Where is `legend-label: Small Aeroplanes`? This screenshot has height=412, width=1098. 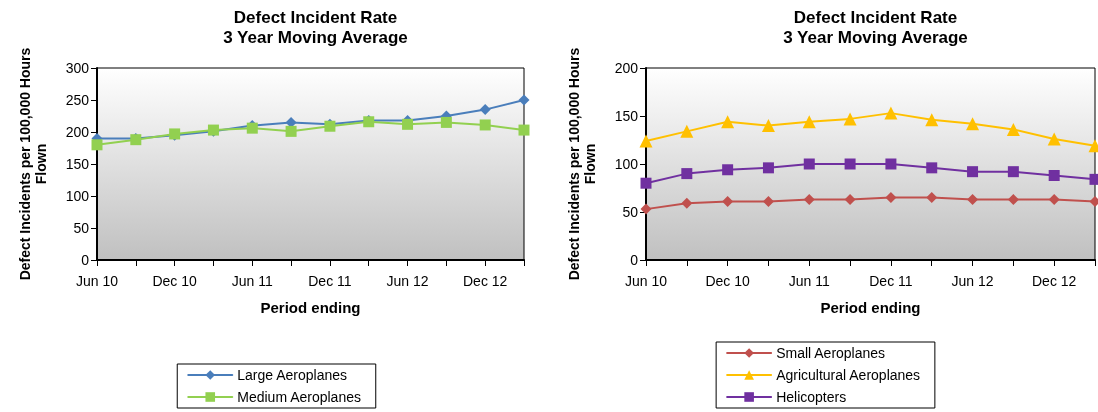 legend-label: Small Aeroplanes is located at coordinates (831, 353).